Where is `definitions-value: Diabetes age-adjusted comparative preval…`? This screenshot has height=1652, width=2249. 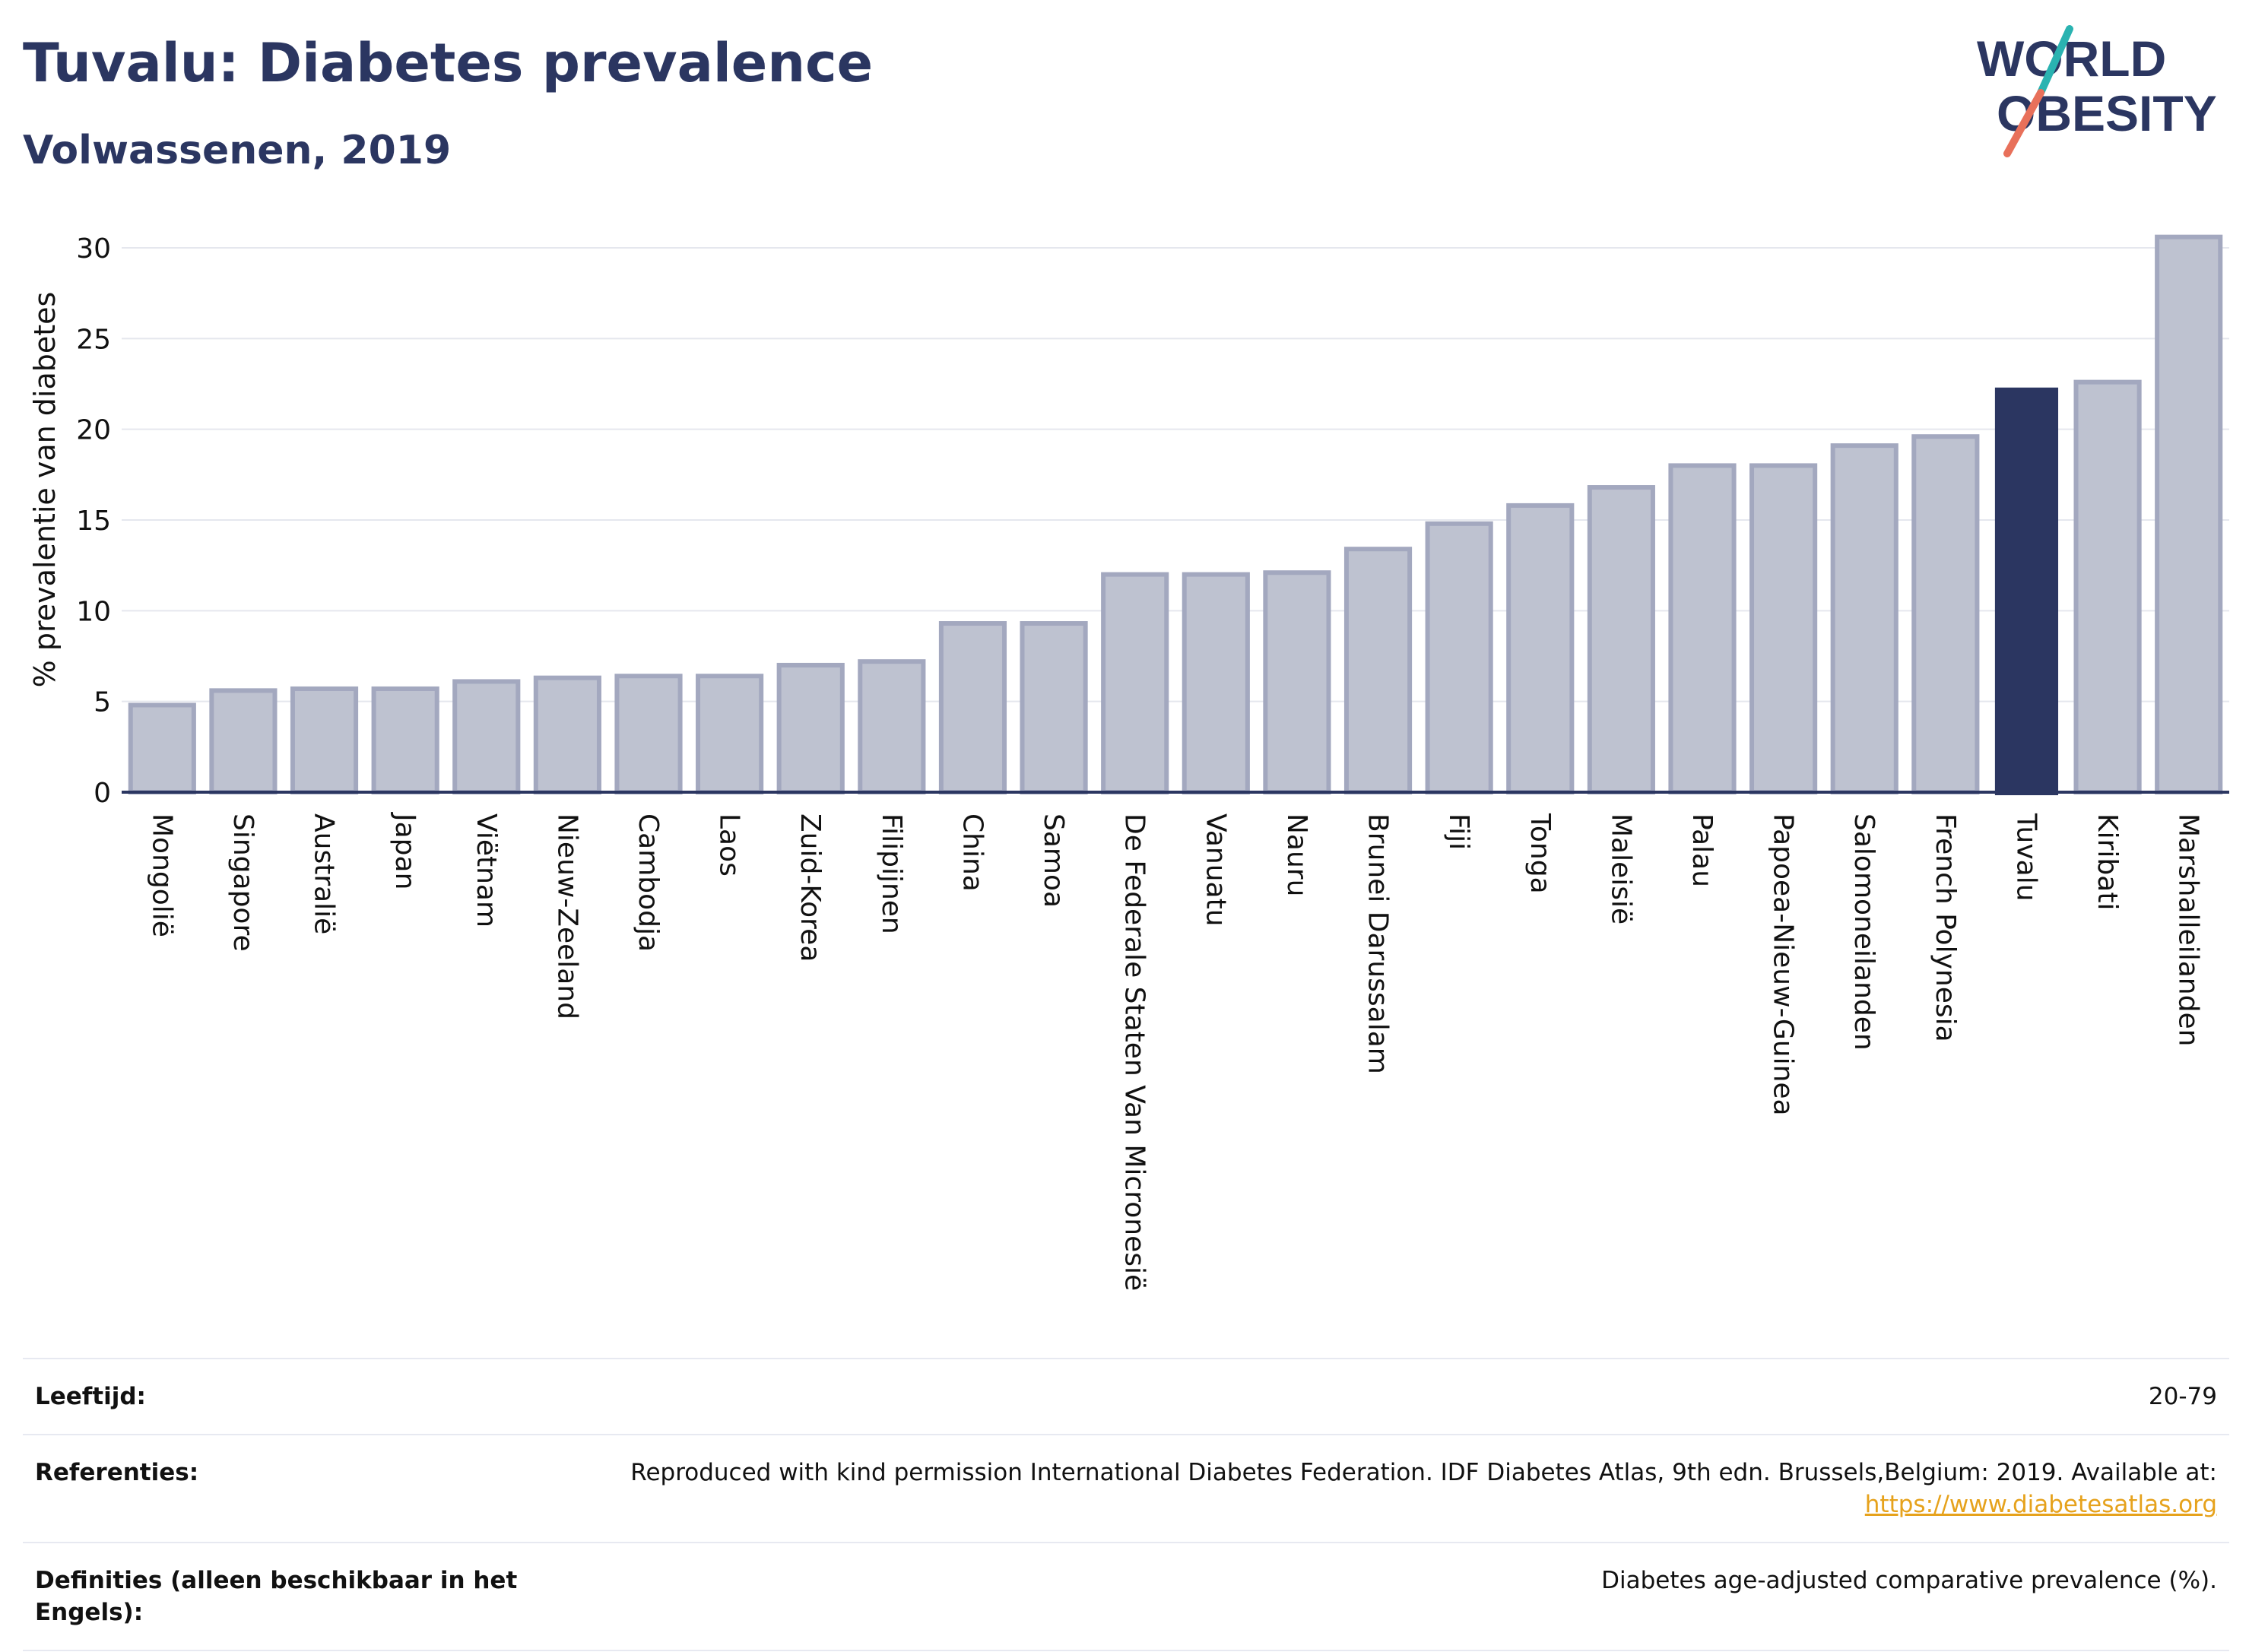
definitions-value: Diabetes age-adjusted comparative preval… is located at coordinates (1909, 1580).